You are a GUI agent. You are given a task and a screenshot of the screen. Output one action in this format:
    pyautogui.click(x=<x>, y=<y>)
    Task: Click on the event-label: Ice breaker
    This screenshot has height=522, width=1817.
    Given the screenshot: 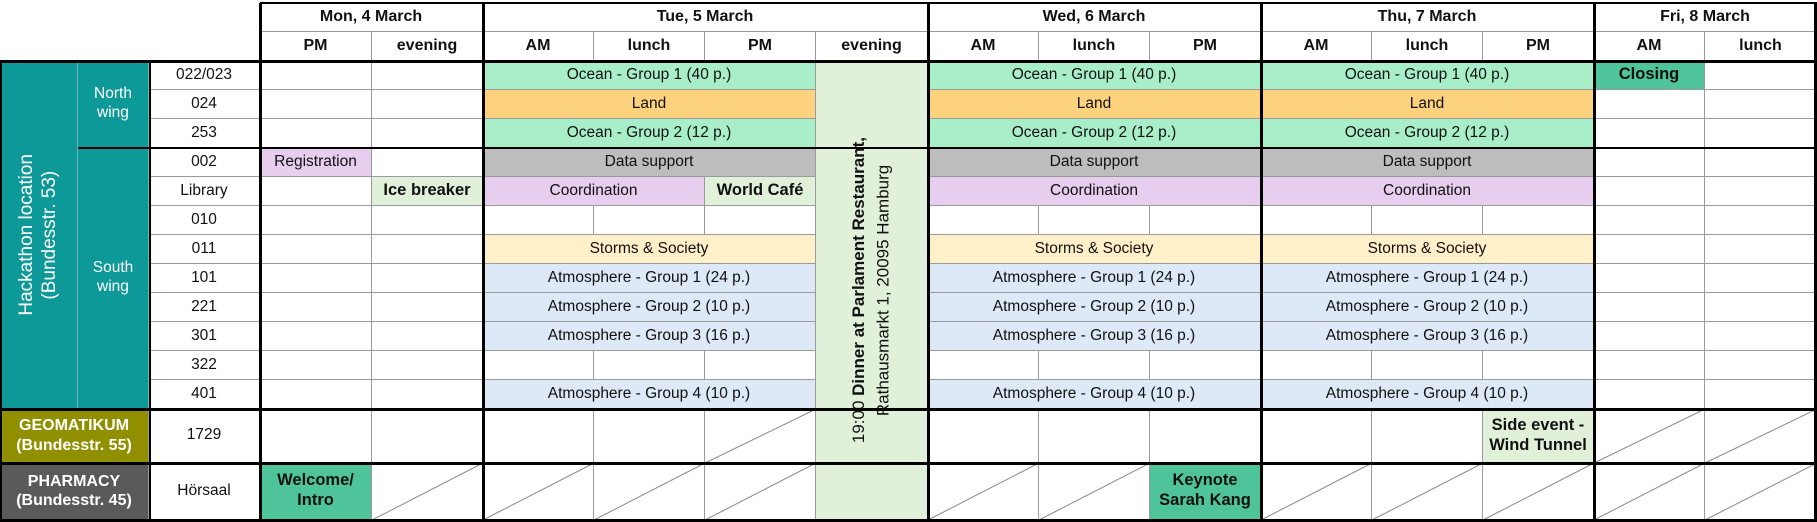 What is the action you would take?
    pyautogui.click(x=427, y=190)
    